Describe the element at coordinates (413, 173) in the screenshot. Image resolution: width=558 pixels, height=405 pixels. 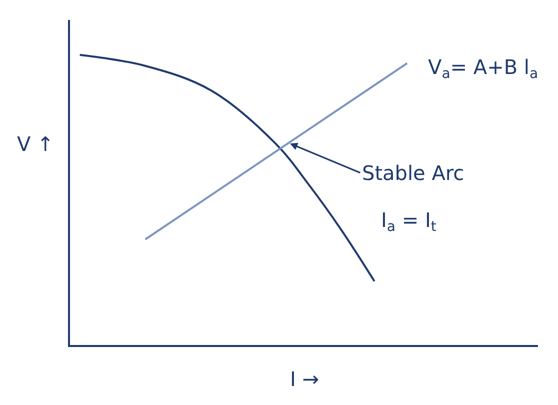
I see `annotation: Stable Arc` at that location.